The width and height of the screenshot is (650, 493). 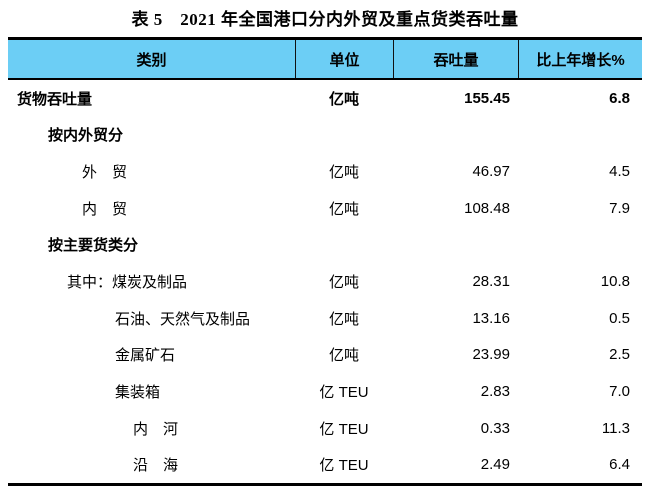 I want to click on row-label: 石油、天然气及制品, so click(x=183, y=319).